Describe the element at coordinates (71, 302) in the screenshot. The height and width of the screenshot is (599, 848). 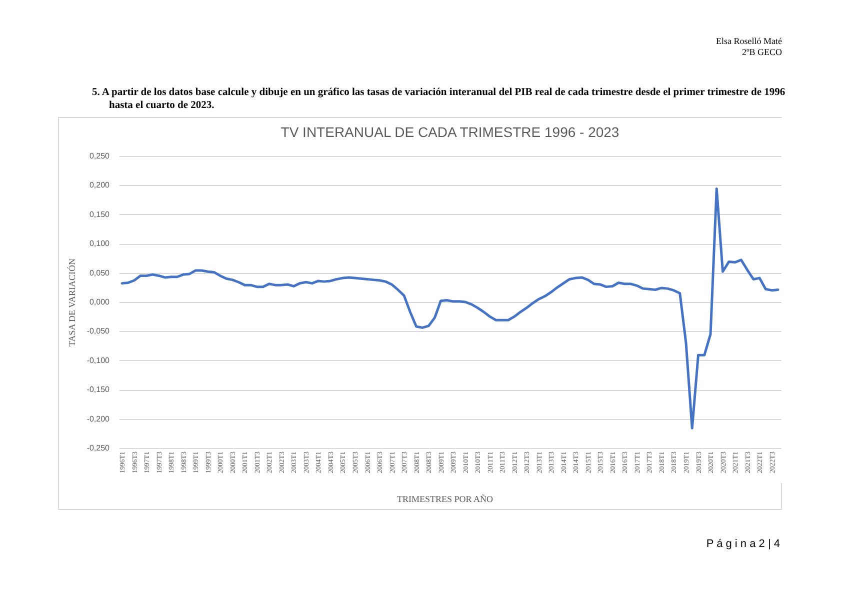
I see `y-axis-title: TASA DE VARIACIÓN` at that location.